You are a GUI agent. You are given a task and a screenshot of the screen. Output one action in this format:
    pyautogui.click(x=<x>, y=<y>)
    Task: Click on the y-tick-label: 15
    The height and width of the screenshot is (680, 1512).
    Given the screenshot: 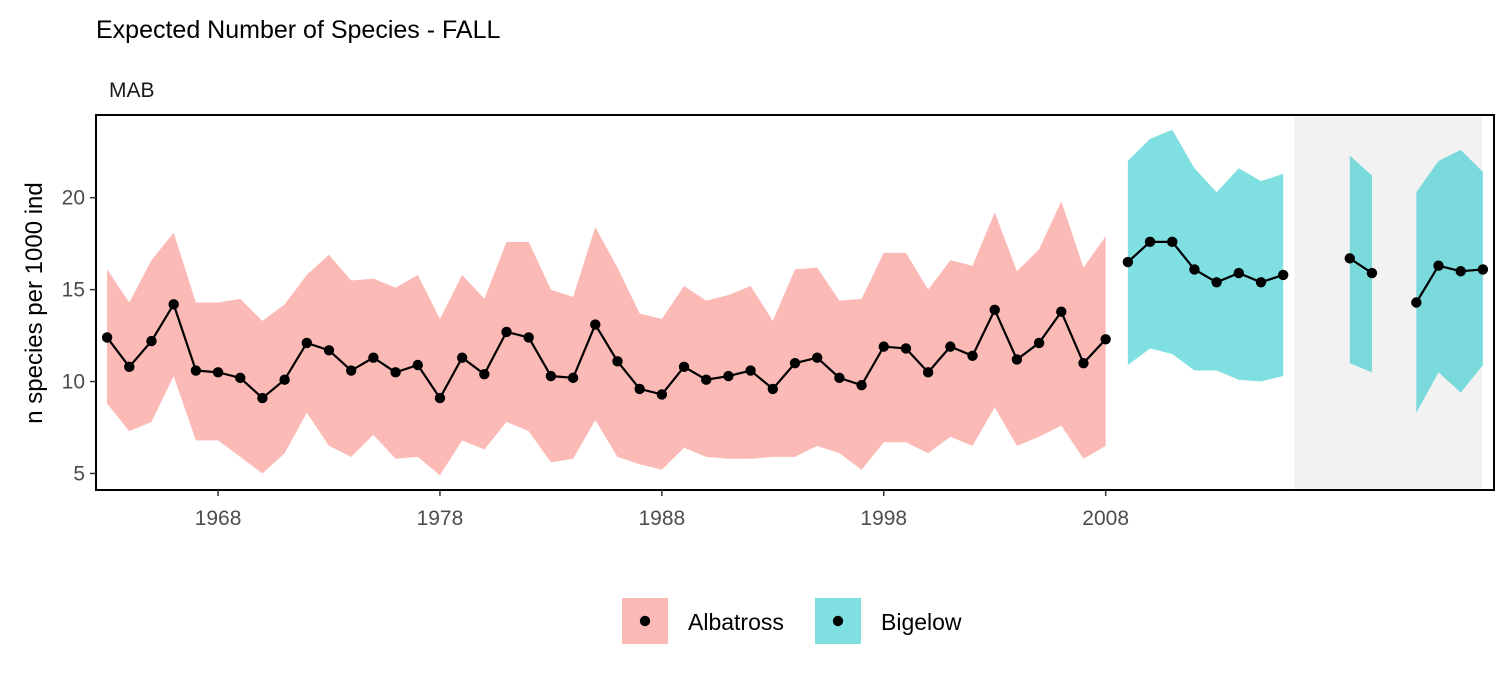 What is the action you would take?
    pyautogui.click(x=73, y=290)
    